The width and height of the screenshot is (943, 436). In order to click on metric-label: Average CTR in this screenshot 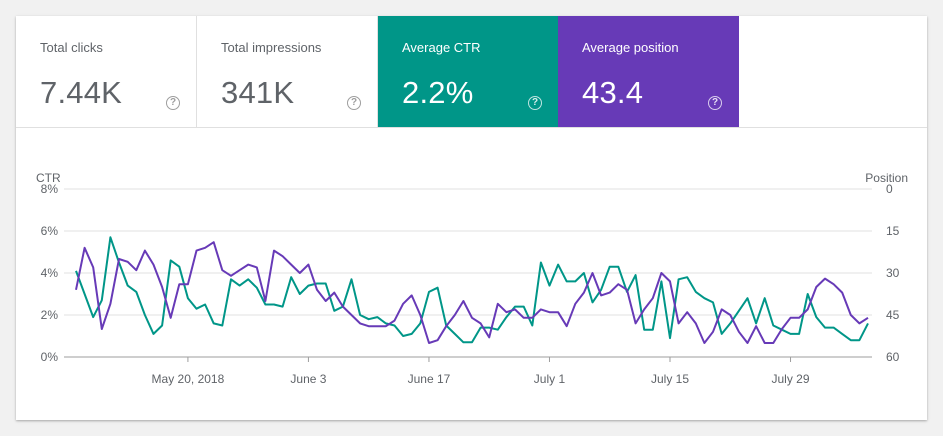, I will do `click(441, 47)`.